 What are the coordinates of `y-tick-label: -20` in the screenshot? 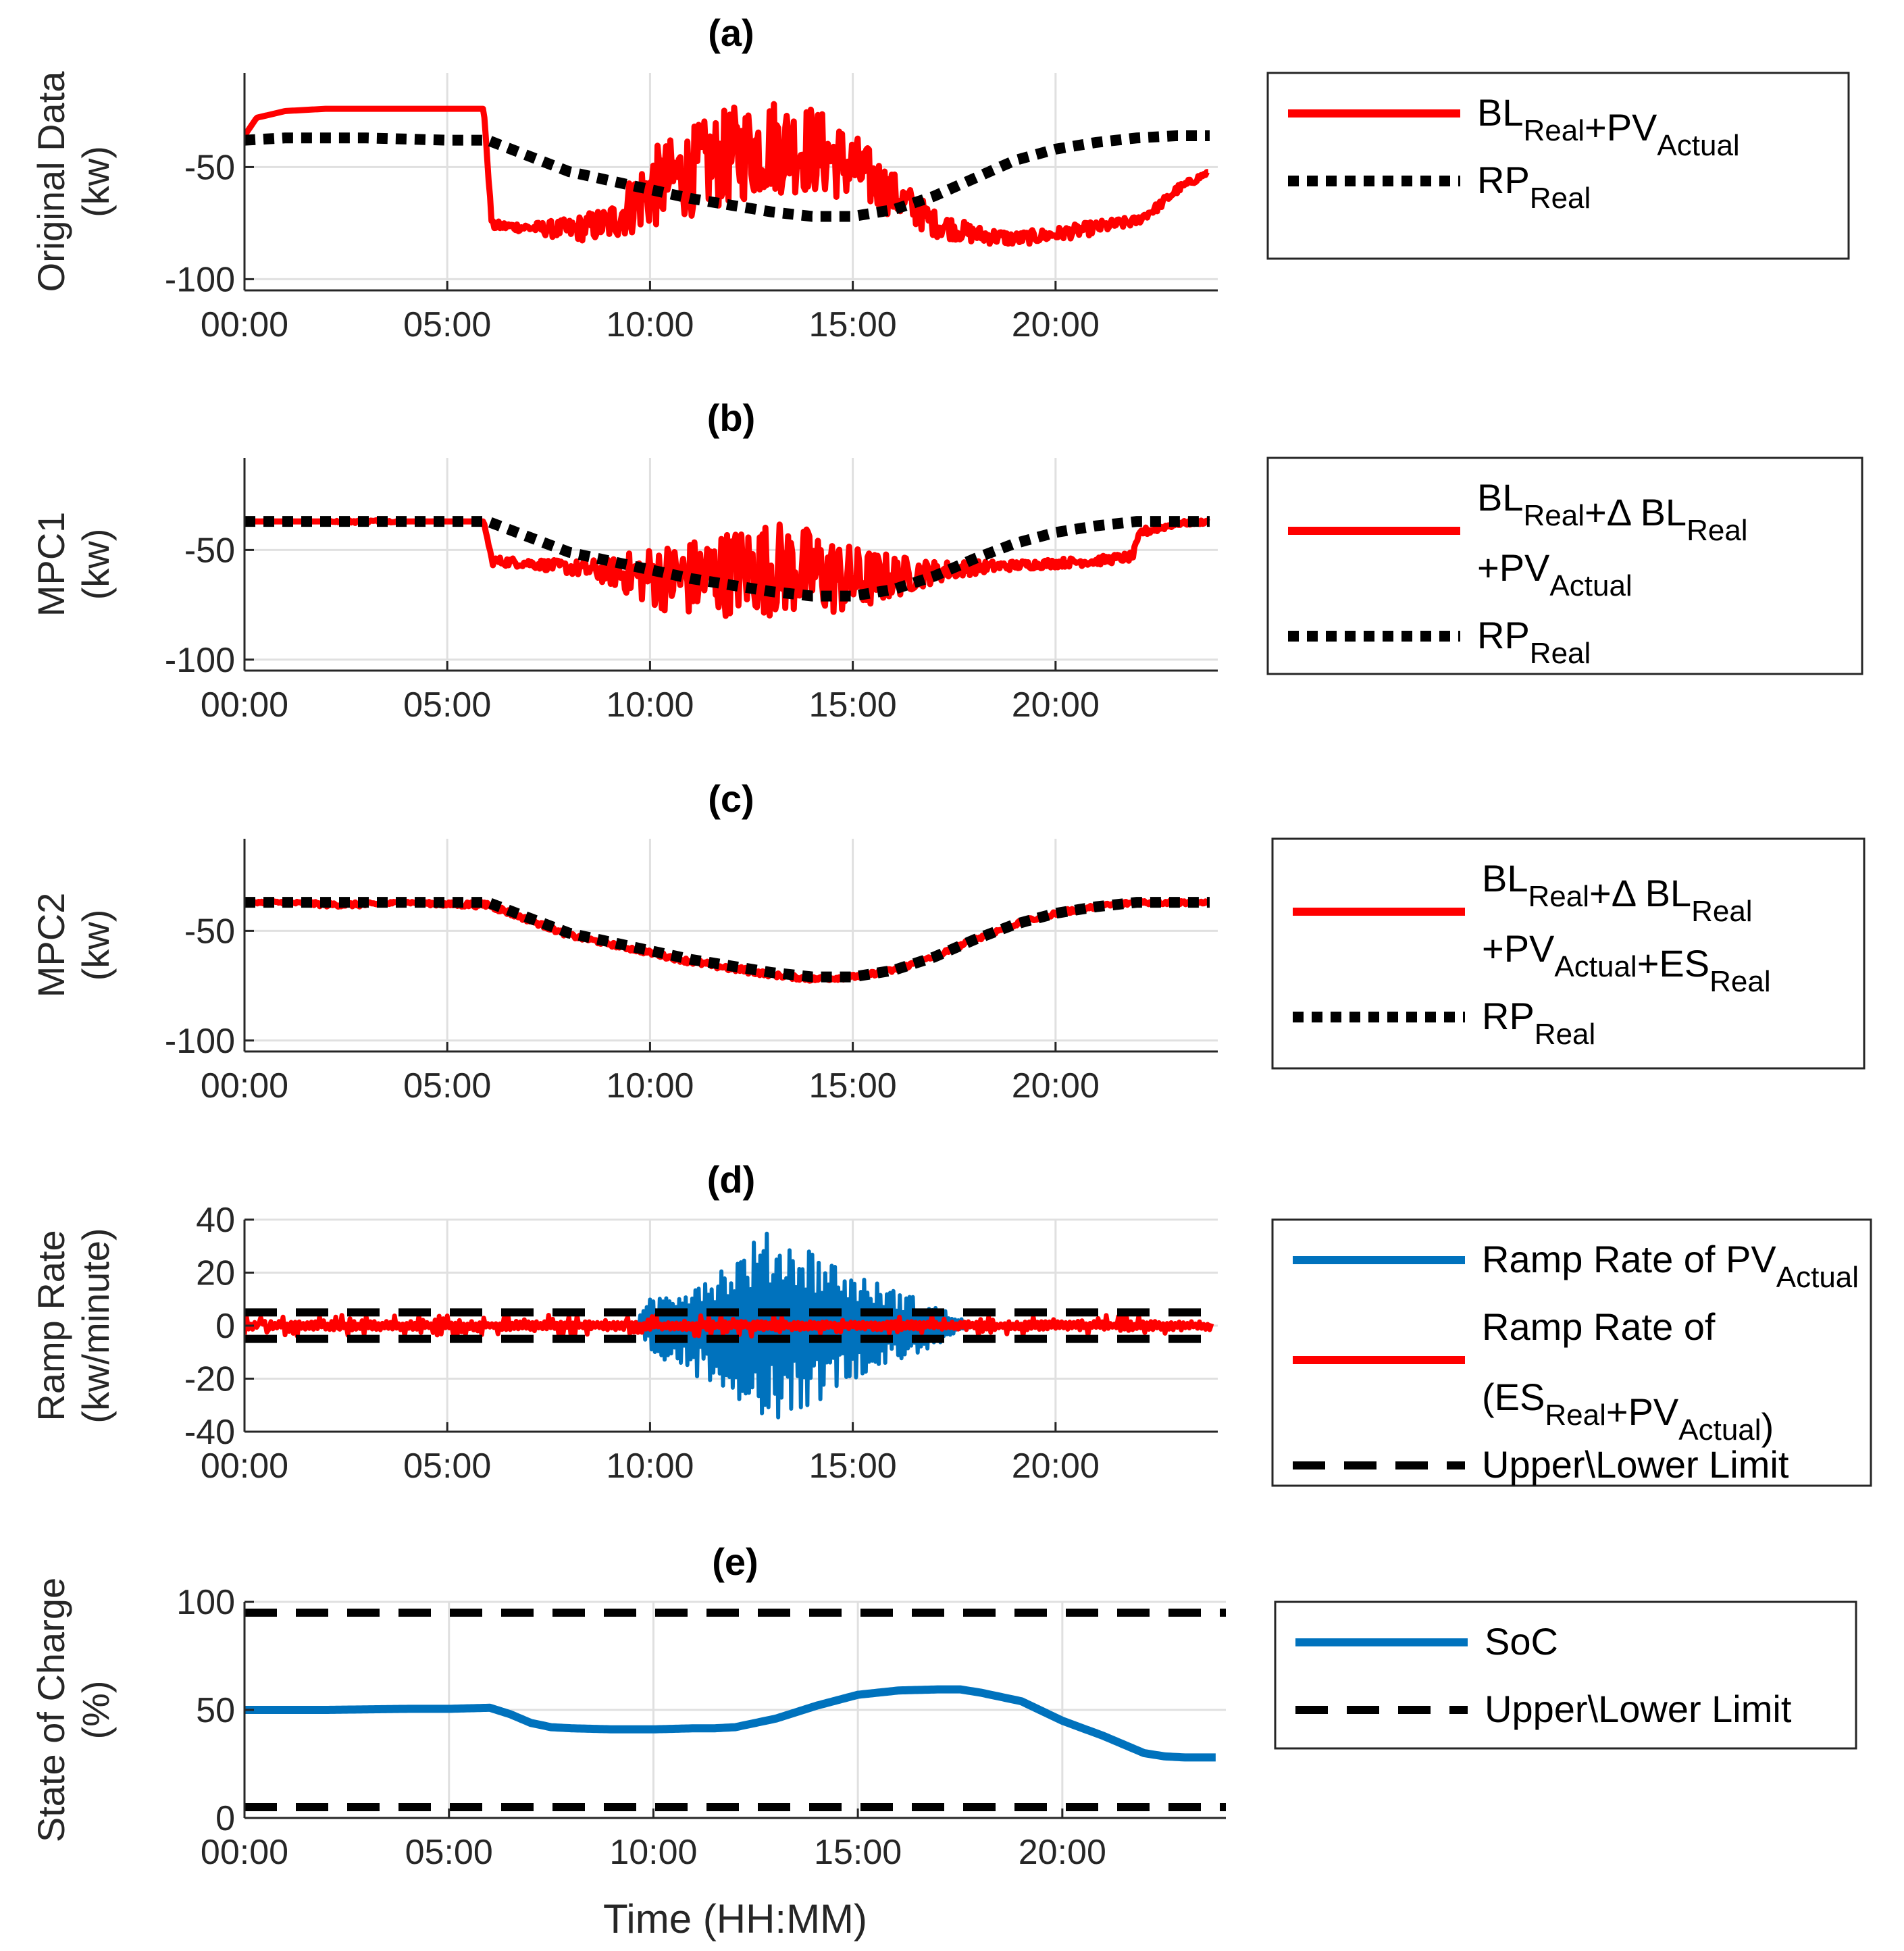 It's located at (209, 1379).